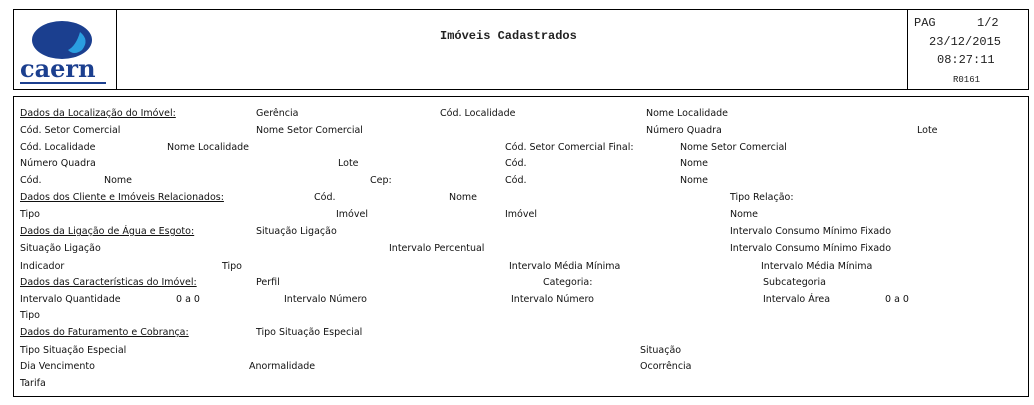  I want to click on section-heading: Dados da Ligação de Água e Esgoto:, so click(107, 231).